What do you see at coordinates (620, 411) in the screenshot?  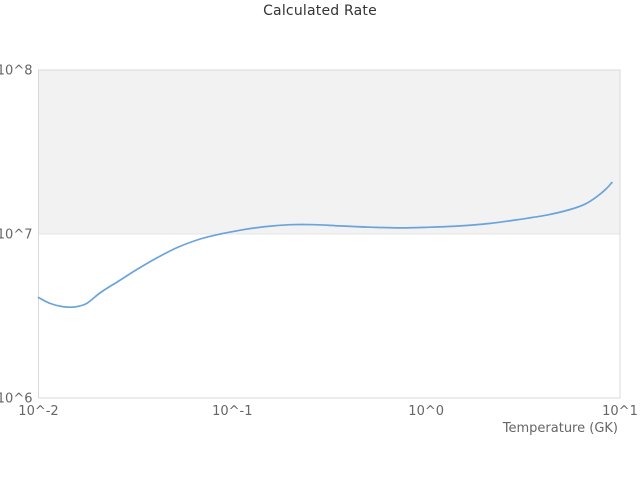 I see `x-tick-label: 10^1` at bounding box center [620, 411].